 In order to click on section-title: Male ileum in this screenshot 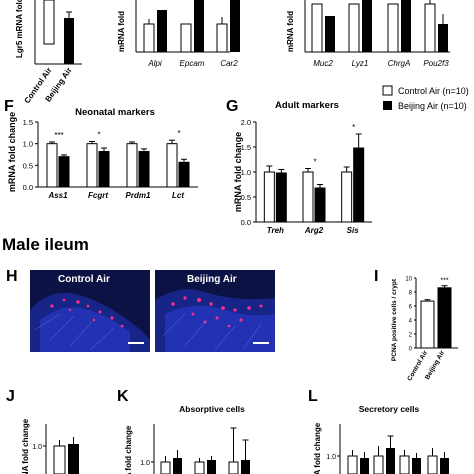, I will do `click(45, 244)`.